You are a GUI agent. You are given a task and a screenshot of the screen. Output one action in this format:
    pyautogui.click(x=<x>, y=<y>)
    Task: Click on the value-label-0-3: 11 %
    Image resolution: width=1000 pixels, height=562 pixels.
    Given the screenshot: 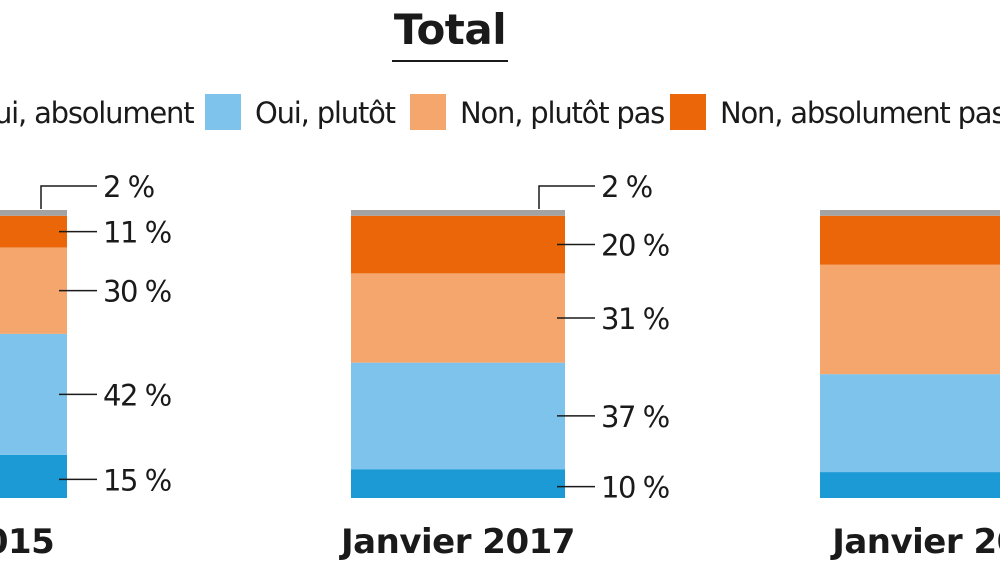 What is the action you would take?
    pyautogui.click(x=137, y=233)
    